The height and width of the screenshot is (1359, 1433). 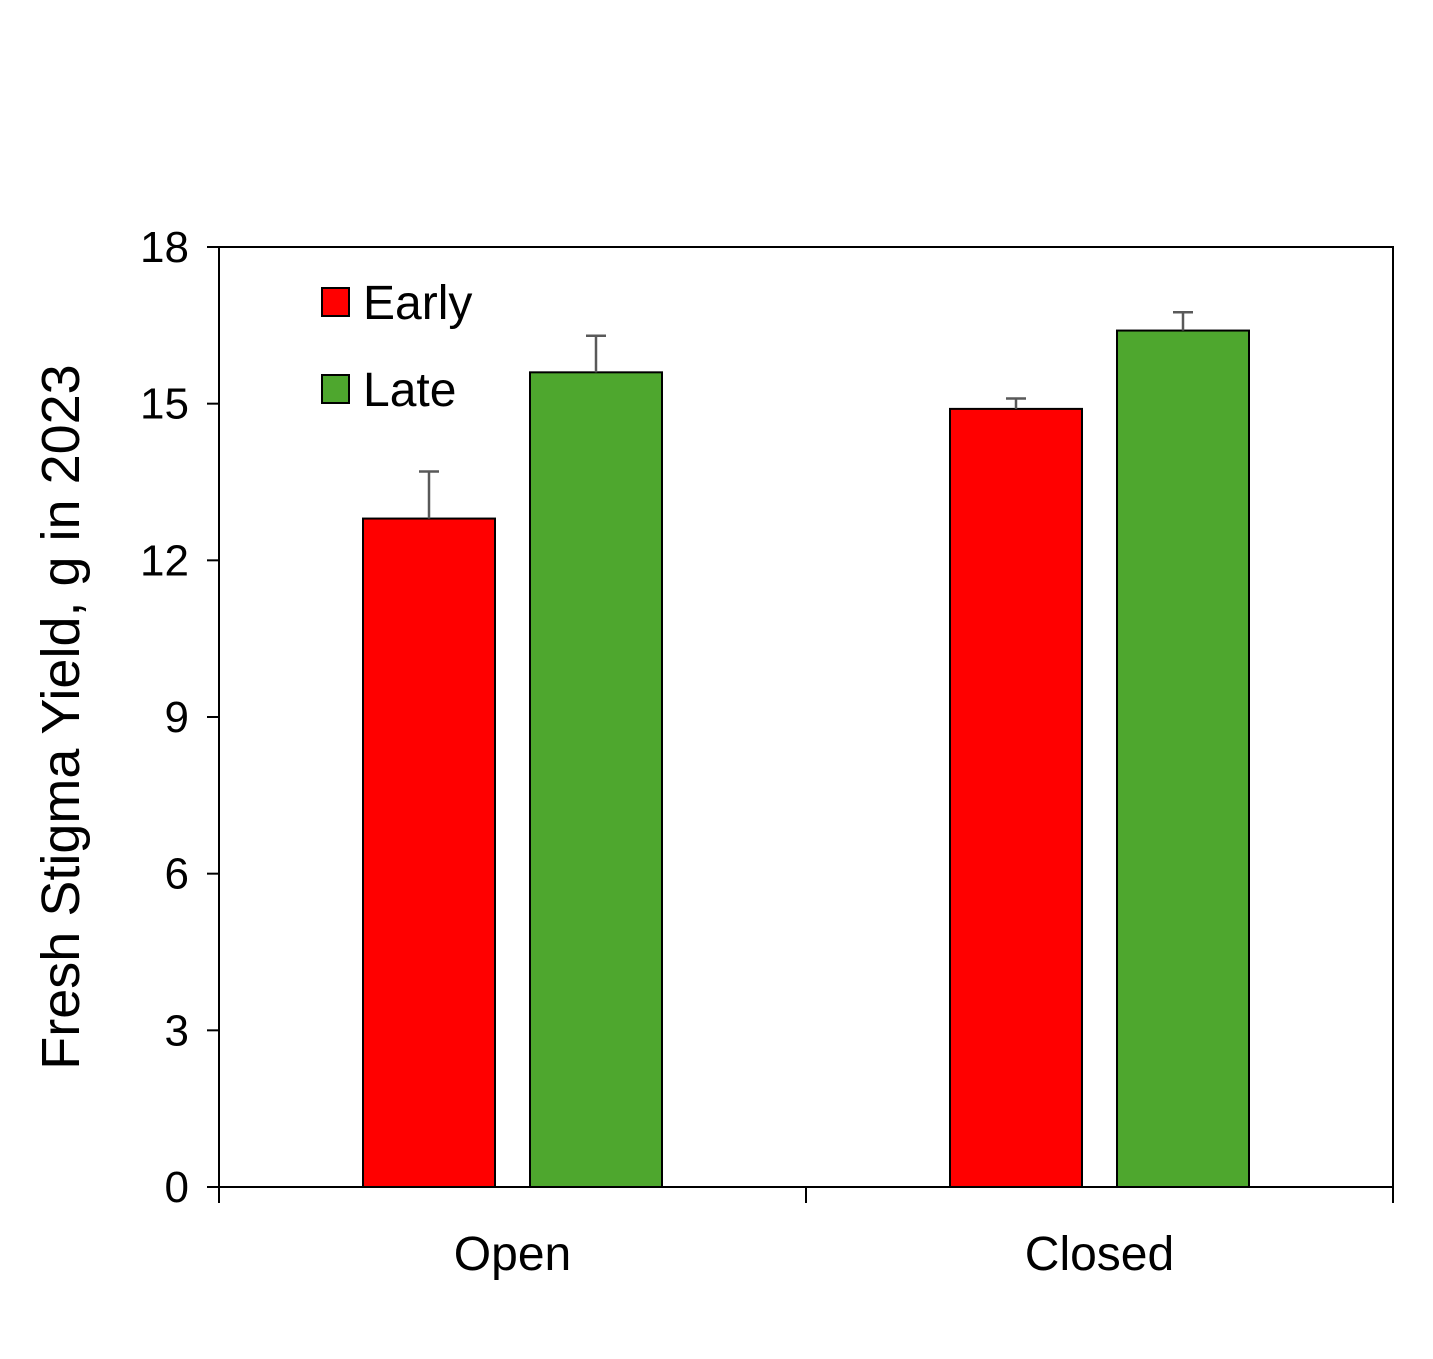 What do you see at coordinates (177, 1187) in the screenshot?
I see `y-tick-label: 0` at bounding box center [177, 1187].